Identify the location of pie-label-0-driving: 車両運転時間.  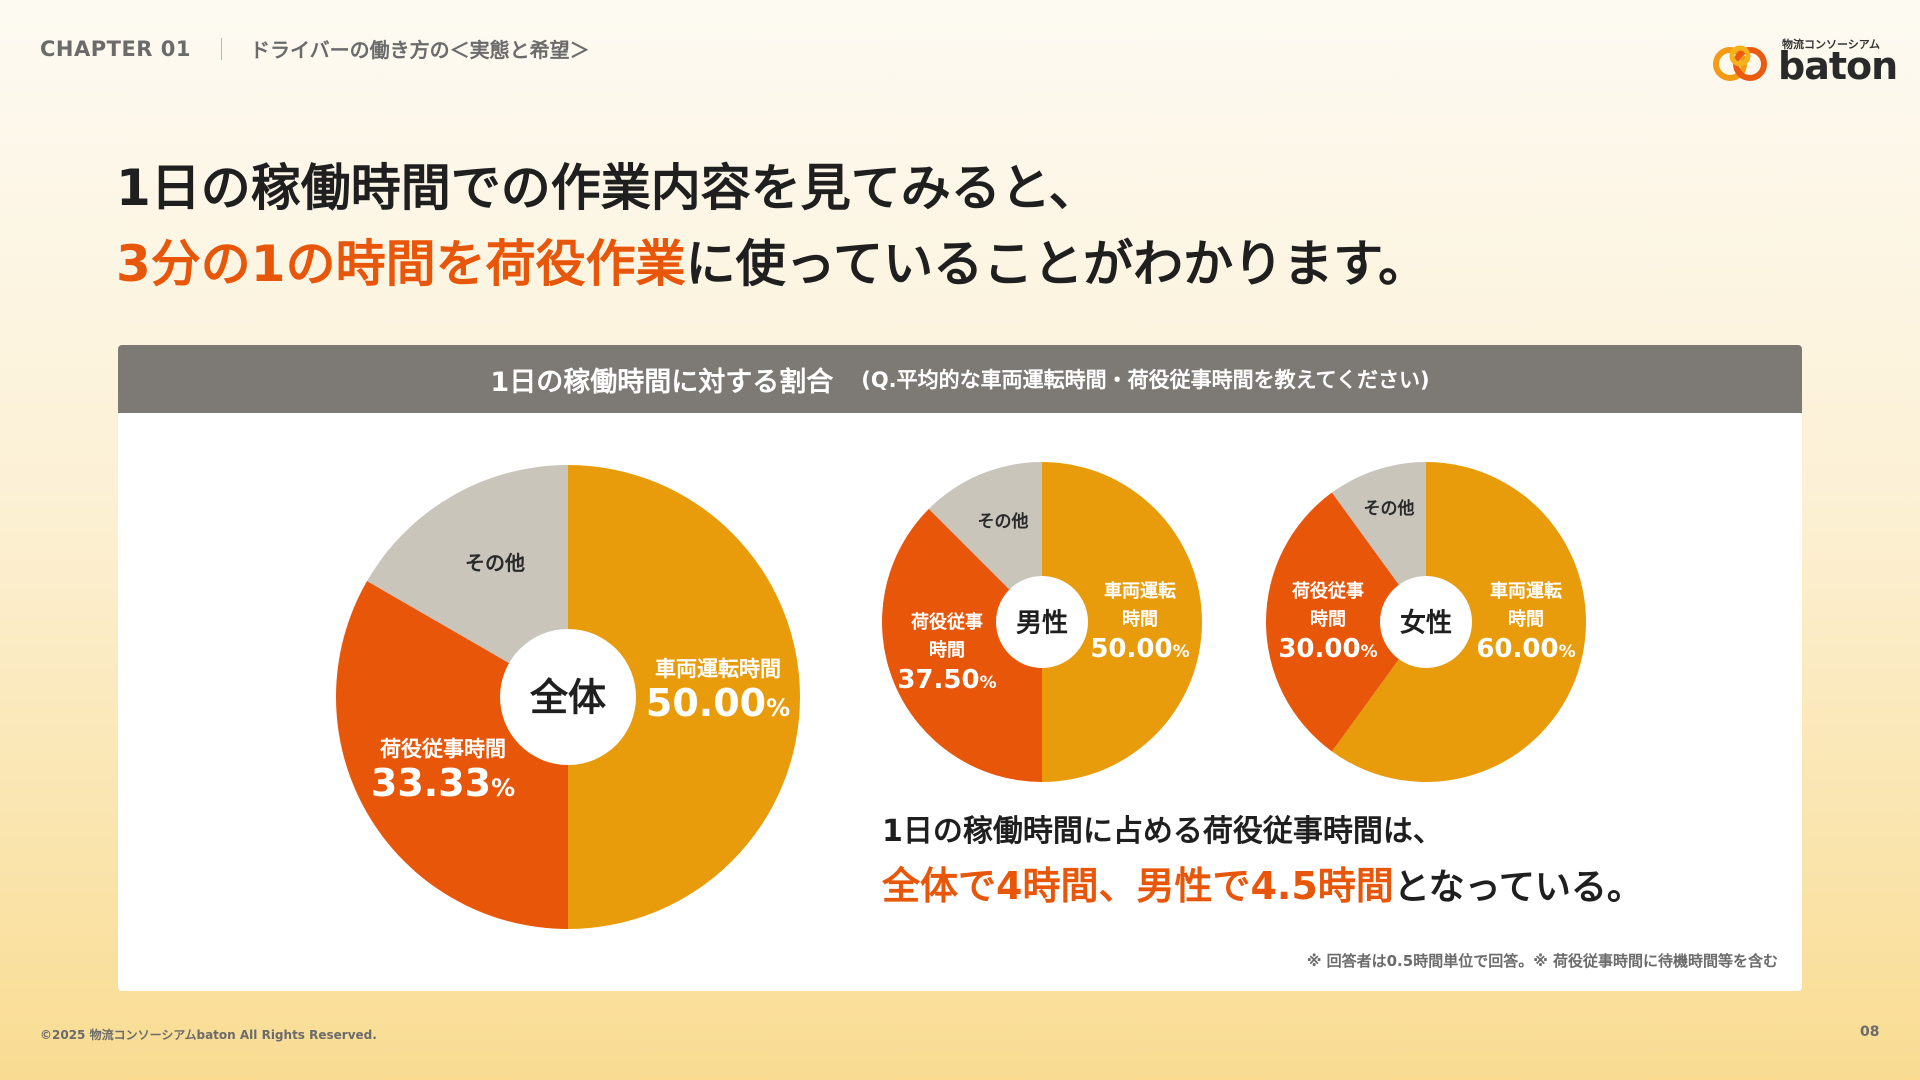
(718, 669).